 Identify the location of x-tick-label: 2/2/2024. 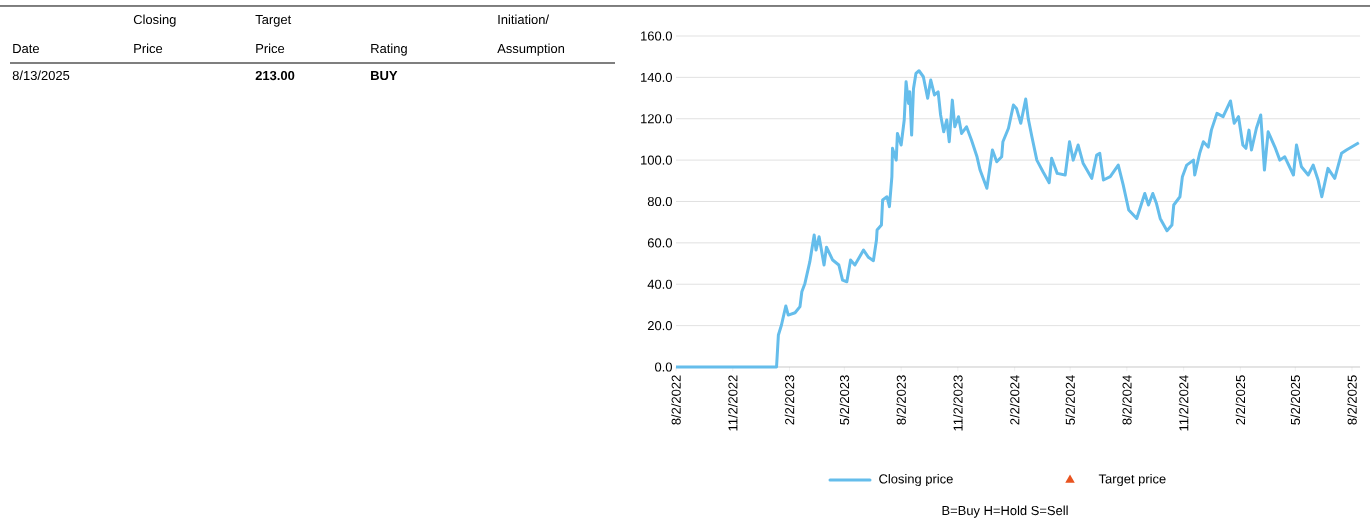
(1014, 400).